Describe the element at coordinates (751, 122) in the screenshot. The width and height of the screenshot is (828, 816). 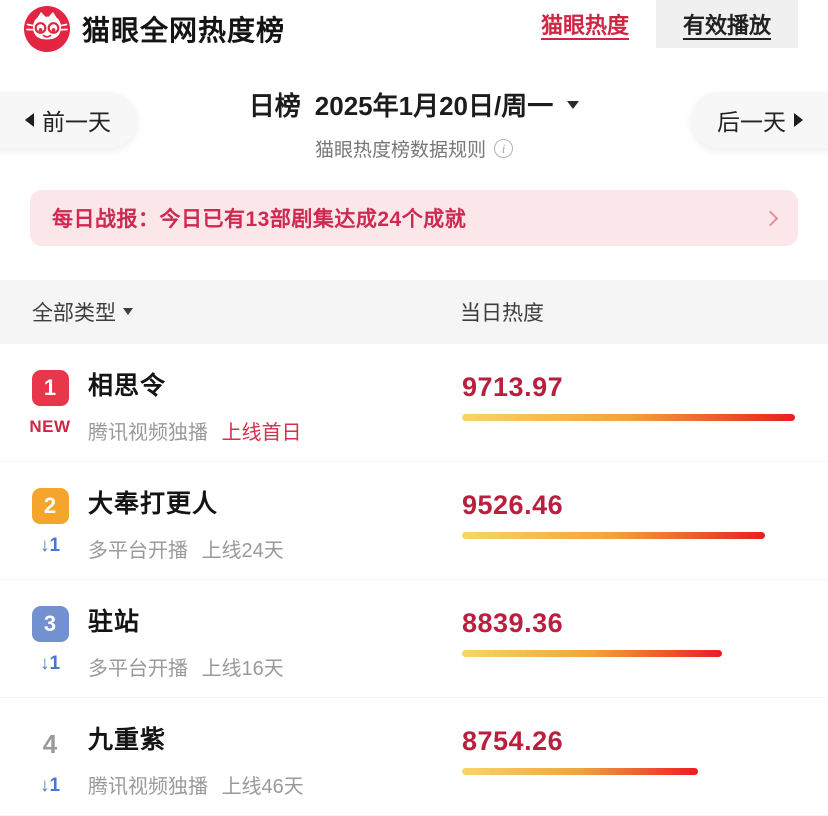
I see `next-day-label: 后一天` at that location.